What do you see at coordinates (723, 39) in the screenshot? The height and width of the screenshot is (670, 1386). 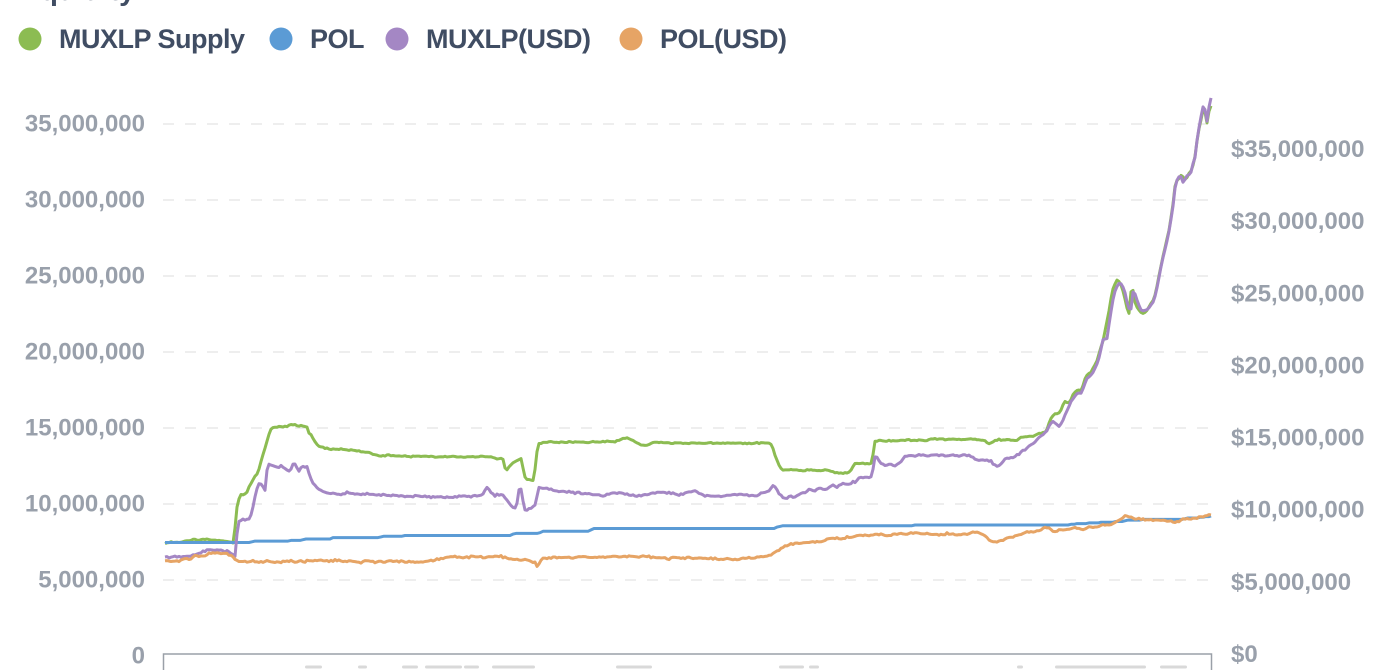 I see `svg-text: POL(USD)` at bounding box center [723, 39].